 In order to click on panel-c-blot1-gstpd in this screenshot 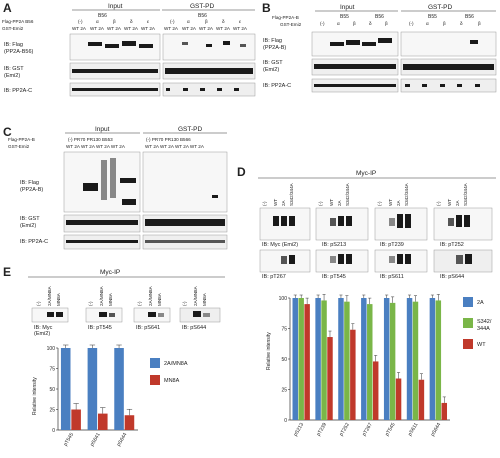, I will do `click(185, 182)`.